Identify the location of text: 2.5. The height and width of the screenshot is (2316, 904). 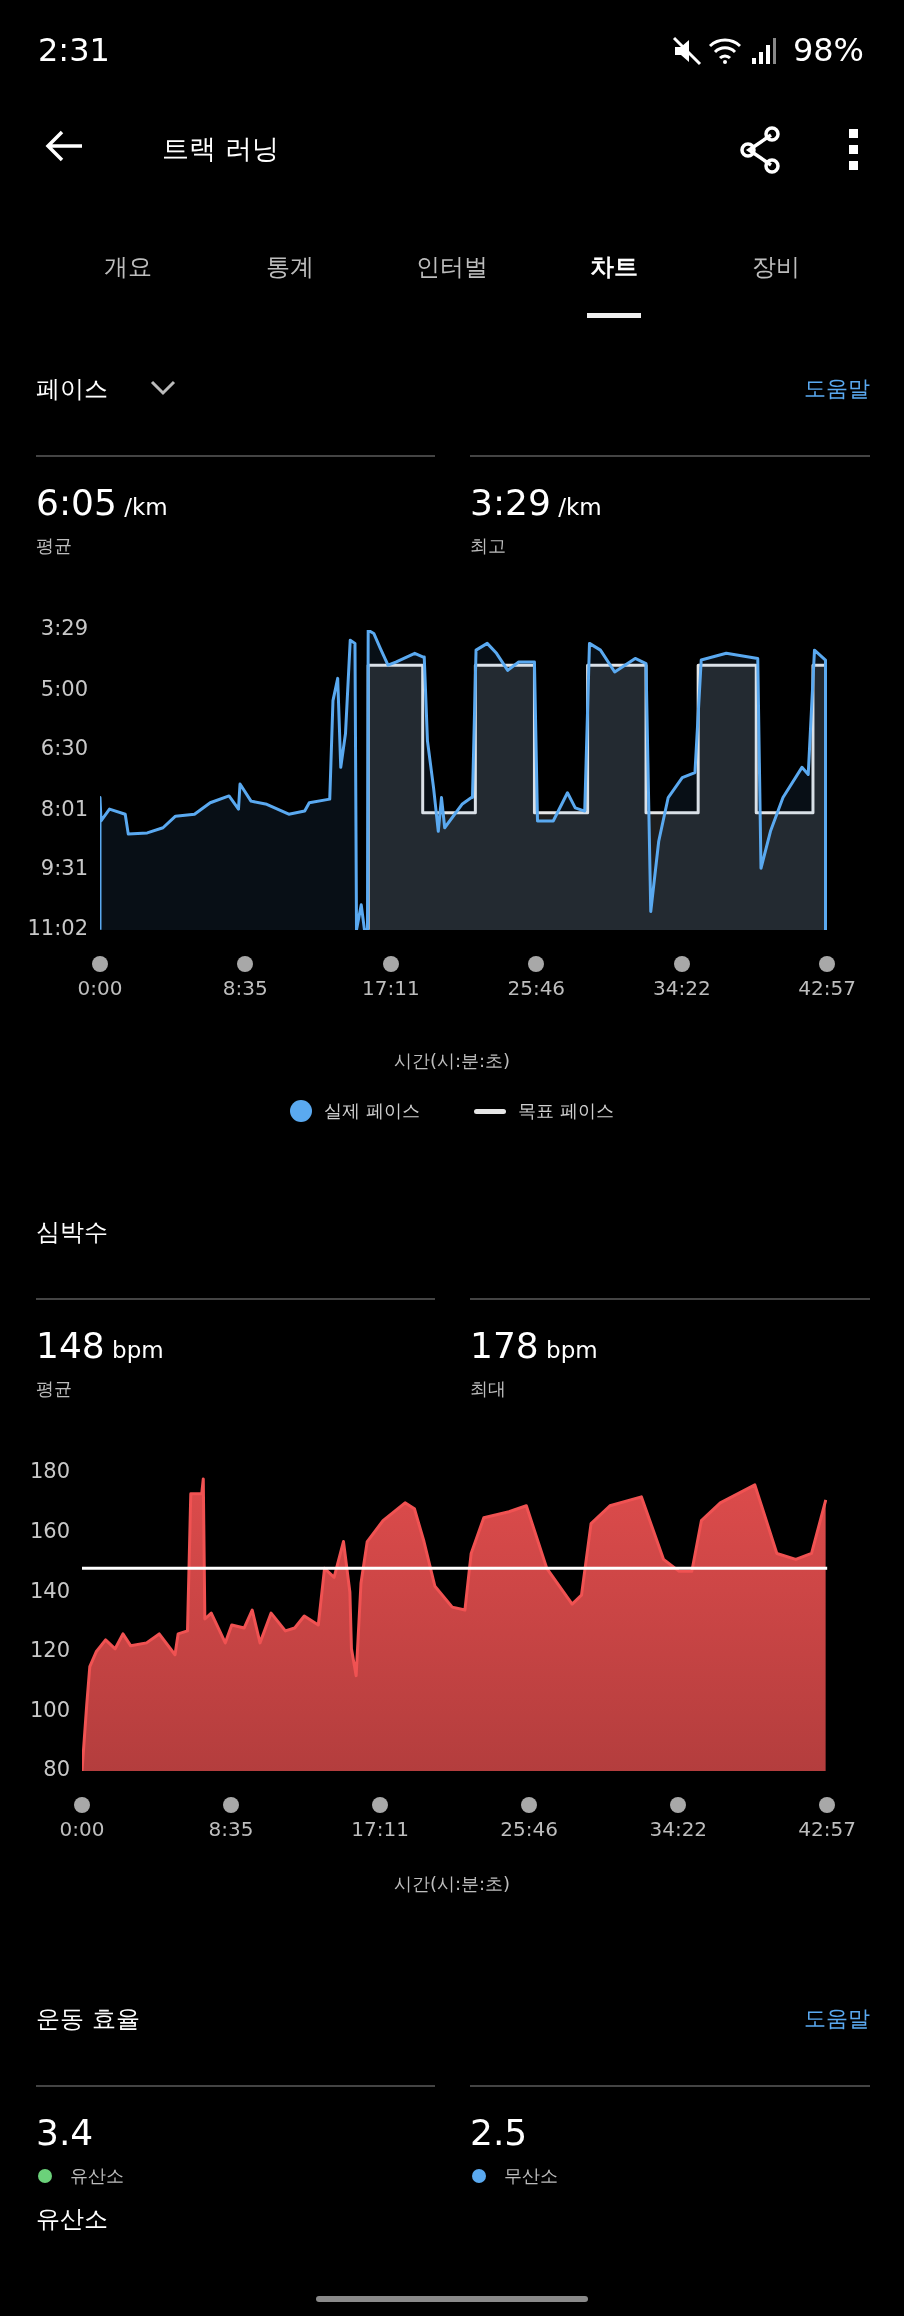
(499, 2133).